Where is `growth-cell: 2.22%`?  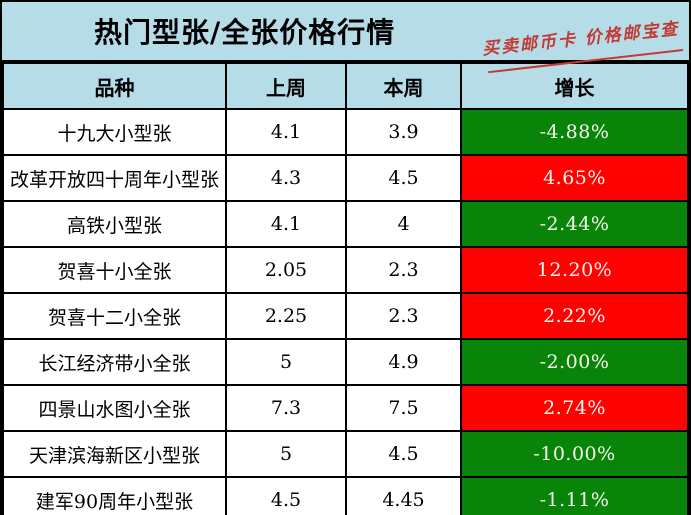
growth-cell: 2.22% is located at coordinates (574, 316).